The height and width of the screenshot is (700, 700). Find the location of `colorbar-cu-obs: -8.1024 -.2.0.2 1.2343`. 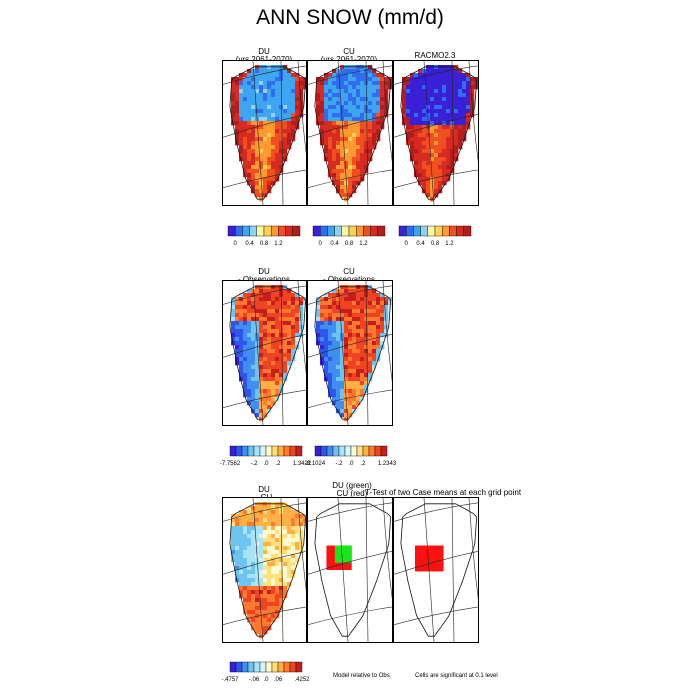

colorbar-cu-obs: -8.1024 -.2.0.2 1.2343 is located at coordinates (357, 458).